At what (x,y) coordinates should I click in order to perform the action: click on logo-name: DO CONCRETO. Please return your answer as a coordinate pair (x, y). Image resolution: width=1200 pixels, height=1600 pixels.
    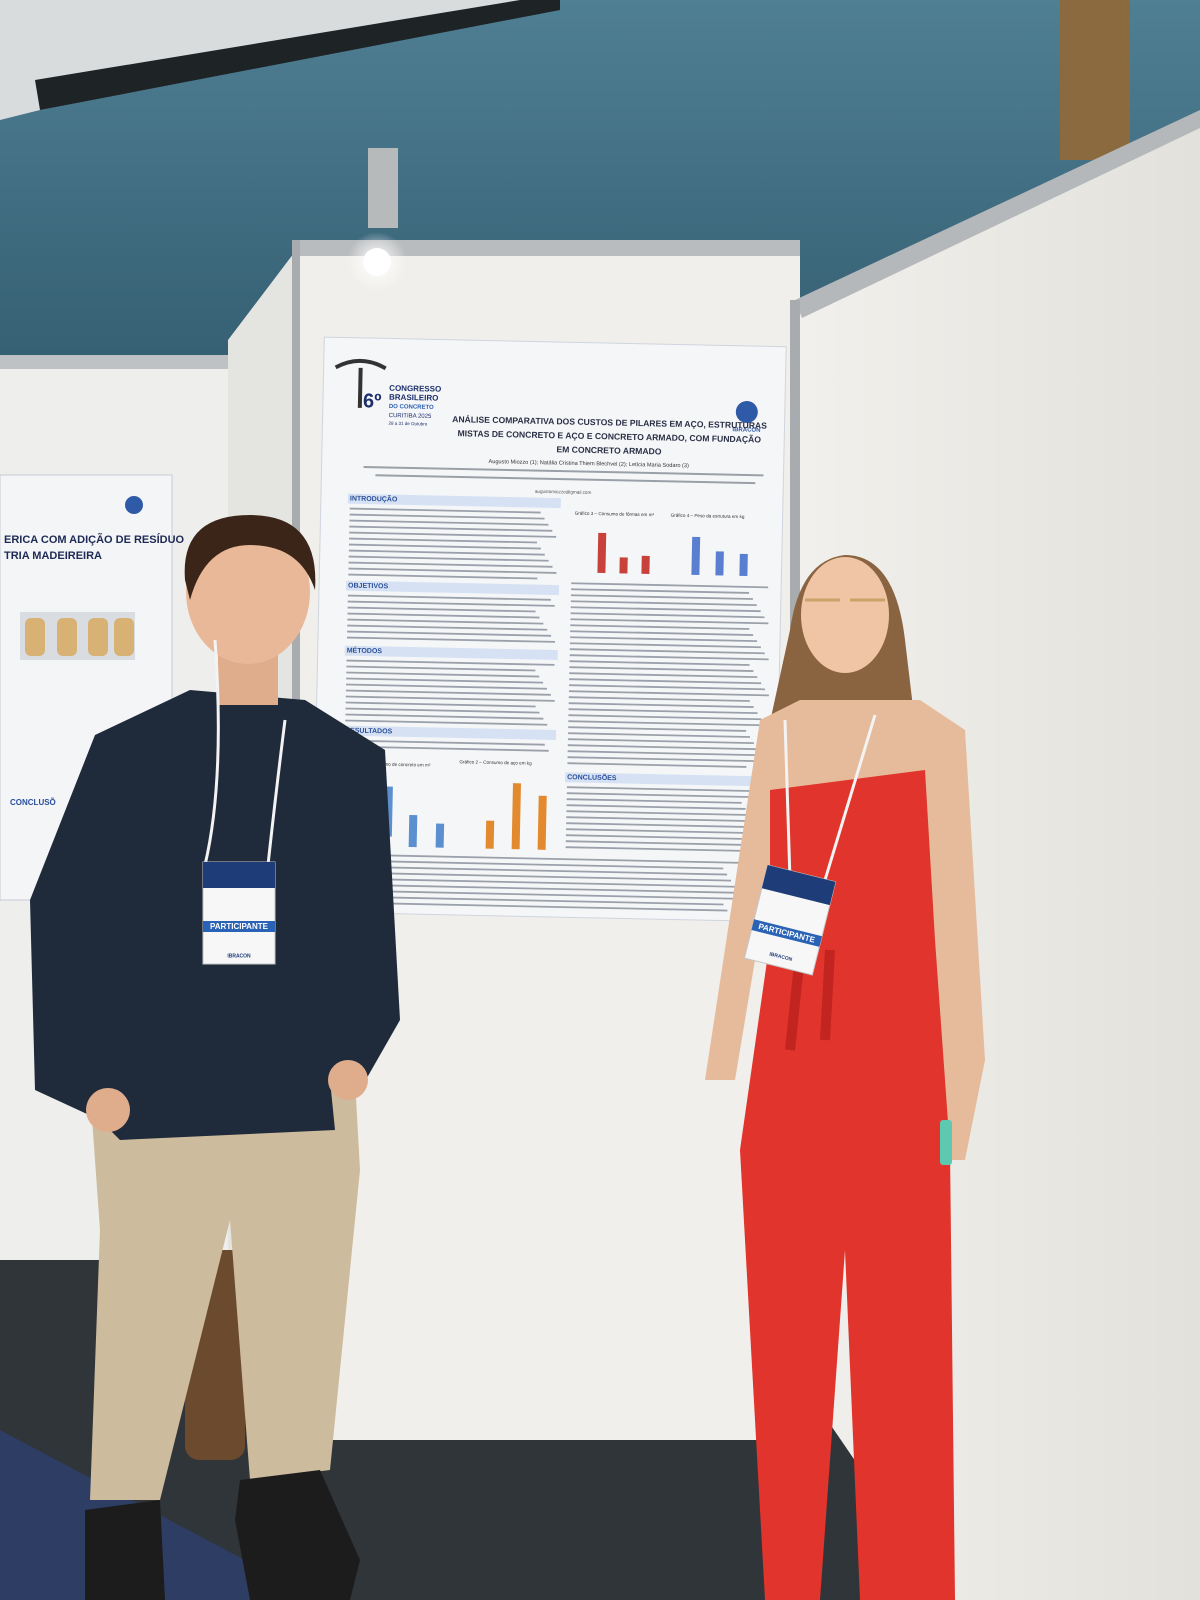
    Looking at the image, I should click on (411, 407).